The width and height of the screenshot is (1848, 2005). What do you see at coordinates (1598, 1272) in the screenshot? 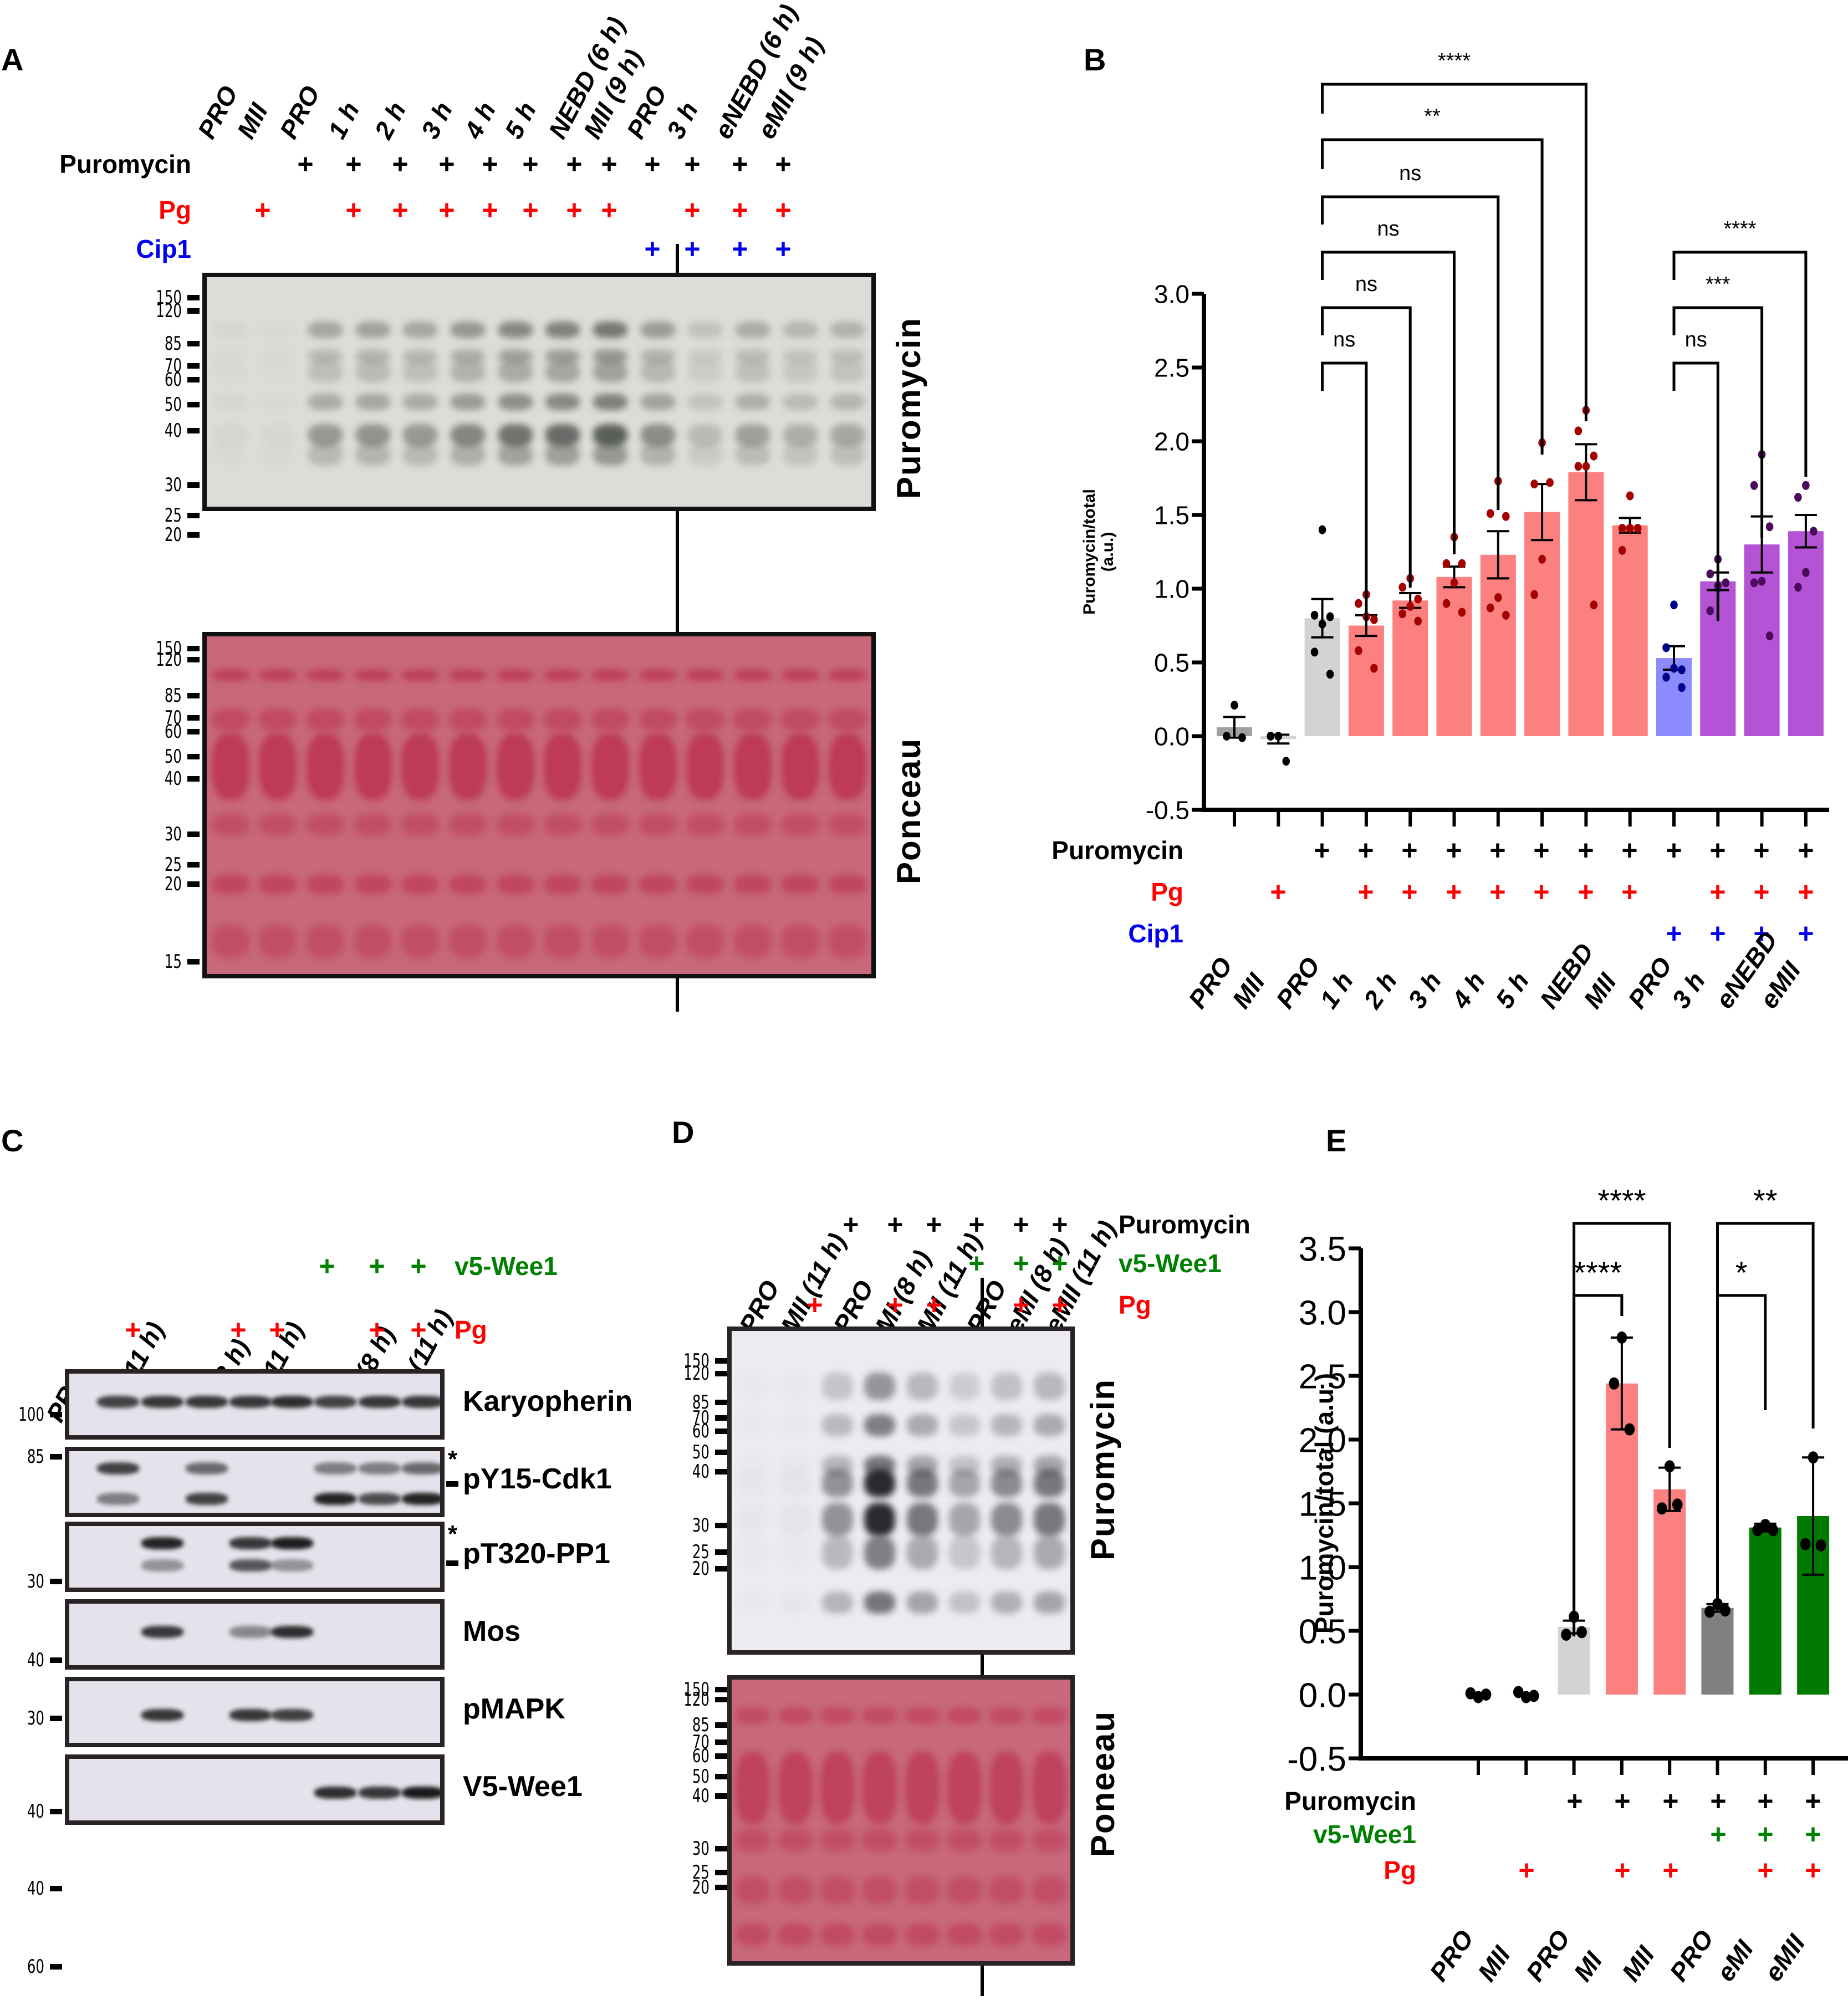
I see `panel-e-significance-label: ****` at bounding box center [1598, 1272].